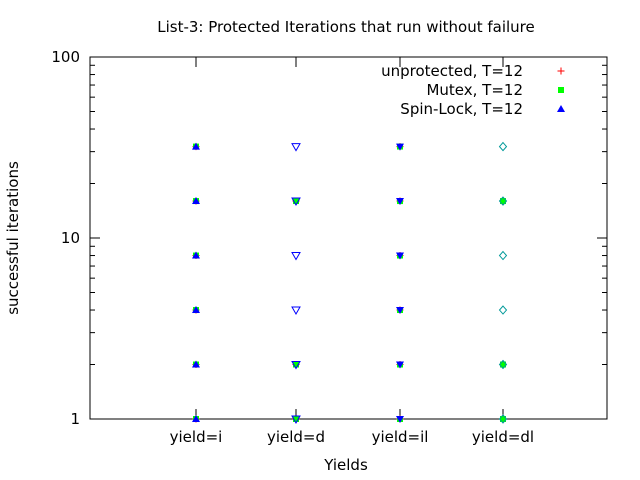 The image size is (640, 480). I want to click on x-tick-label: yield=dl, so click(503, 437).